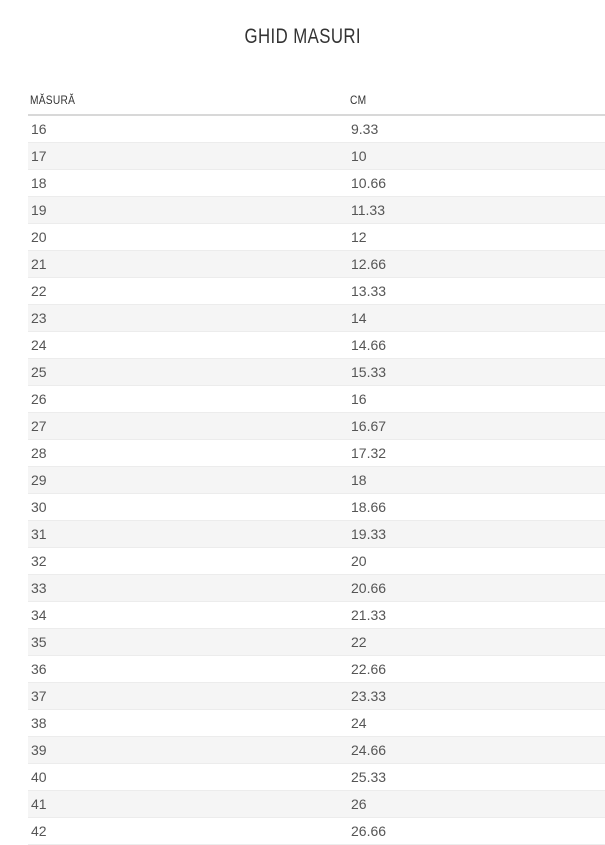  I want to click on column-header-size-label: MĂSURĂ, so click(53, 100).